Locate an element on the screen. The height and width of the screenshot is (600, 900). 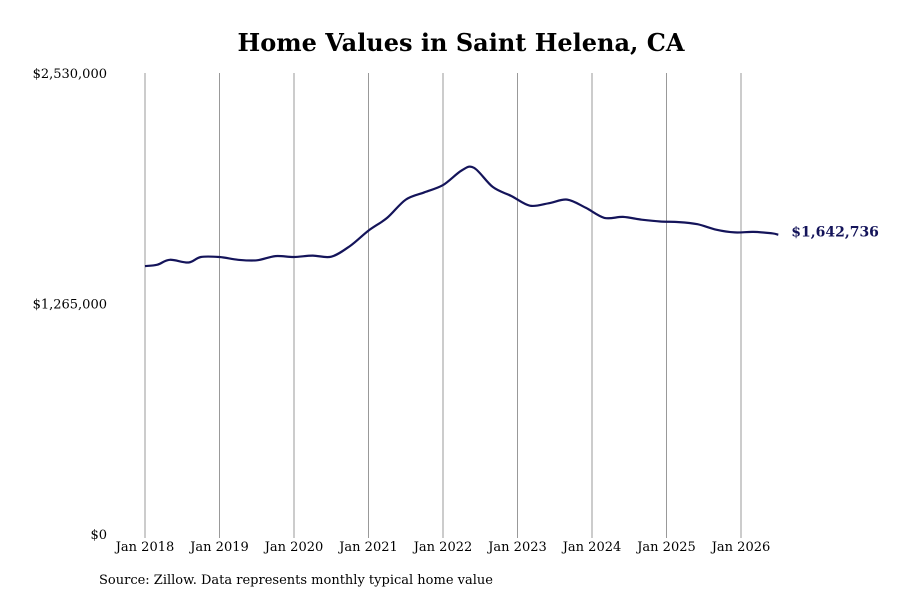
x-tick-label: Jan 2026 is located at coordinates (740, 547).